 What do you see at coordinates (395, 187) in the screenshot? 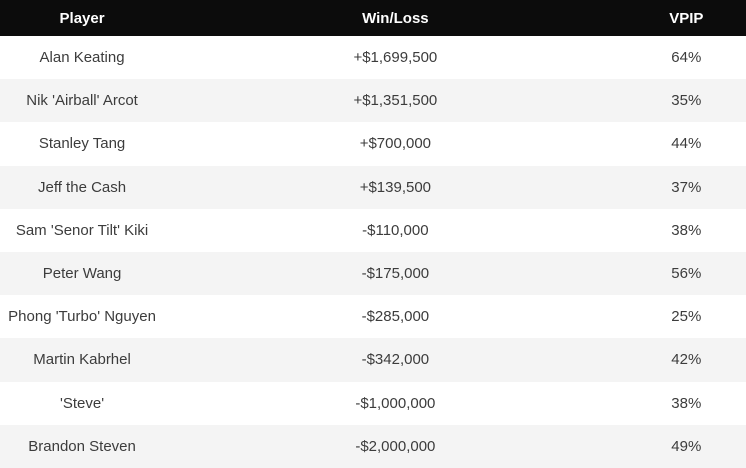
I see `win-loss-cell: +$139,500` at bounding box center [395, 187].